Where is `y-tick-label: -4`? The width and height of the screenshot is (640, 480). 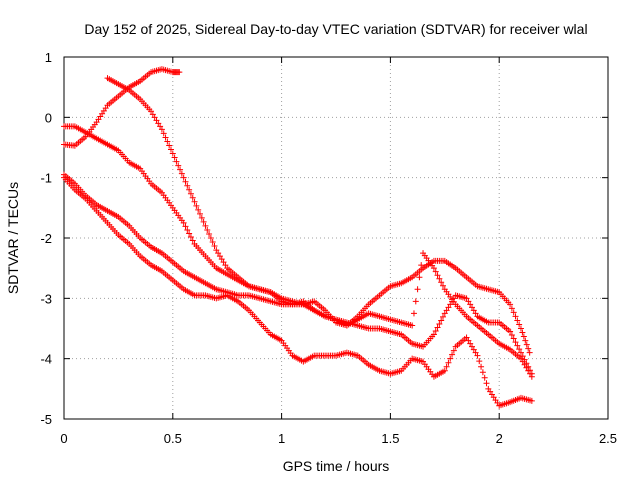 y-tick-label: -4 is located at coordinates (46, 359).